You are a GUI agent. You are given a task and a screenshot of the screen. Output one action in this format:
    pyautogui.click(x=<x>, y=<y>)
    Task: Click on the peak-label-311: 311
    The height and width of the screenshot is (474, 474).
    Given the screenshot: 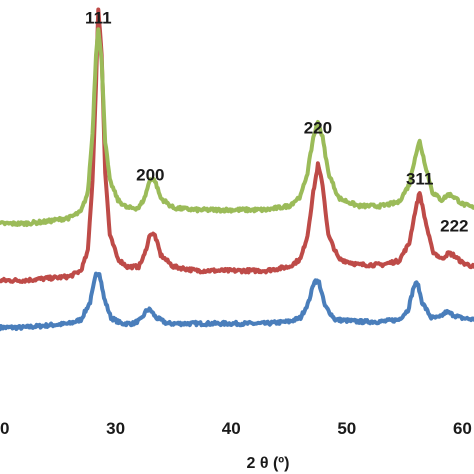 What is the action you would take?
    pyautogui.click(x=419, y=178)
    